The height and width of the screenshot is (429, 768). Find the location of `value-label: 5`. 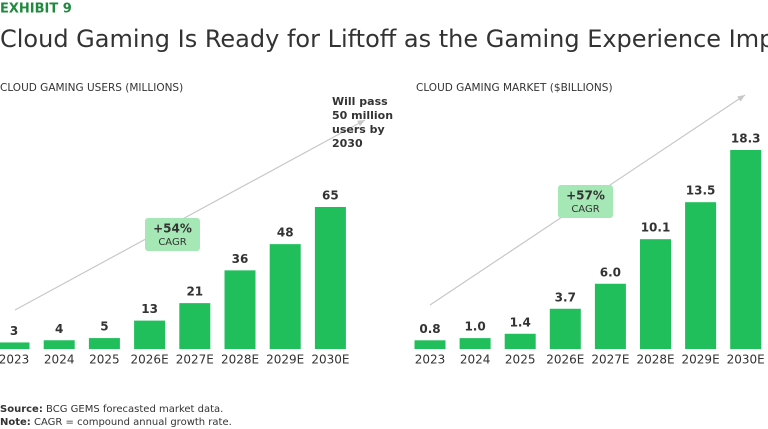

value-label: 5 is located at coordinates (104, 327).